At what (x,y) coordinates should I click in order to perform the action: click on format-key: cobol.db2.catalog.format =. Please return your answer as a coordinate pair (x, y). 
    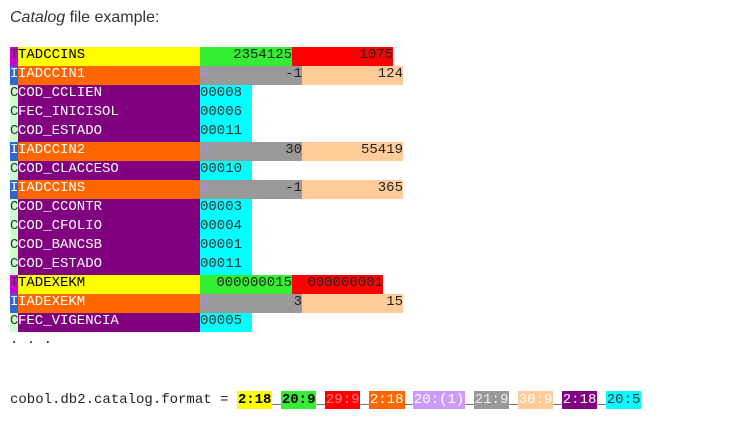
    Looking at the image, I should click on (123, 400).